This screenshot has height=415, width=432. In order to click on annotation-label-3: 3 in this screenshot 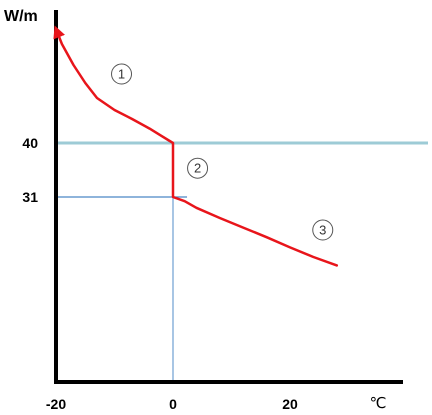, I will do `click(322, 230)`.